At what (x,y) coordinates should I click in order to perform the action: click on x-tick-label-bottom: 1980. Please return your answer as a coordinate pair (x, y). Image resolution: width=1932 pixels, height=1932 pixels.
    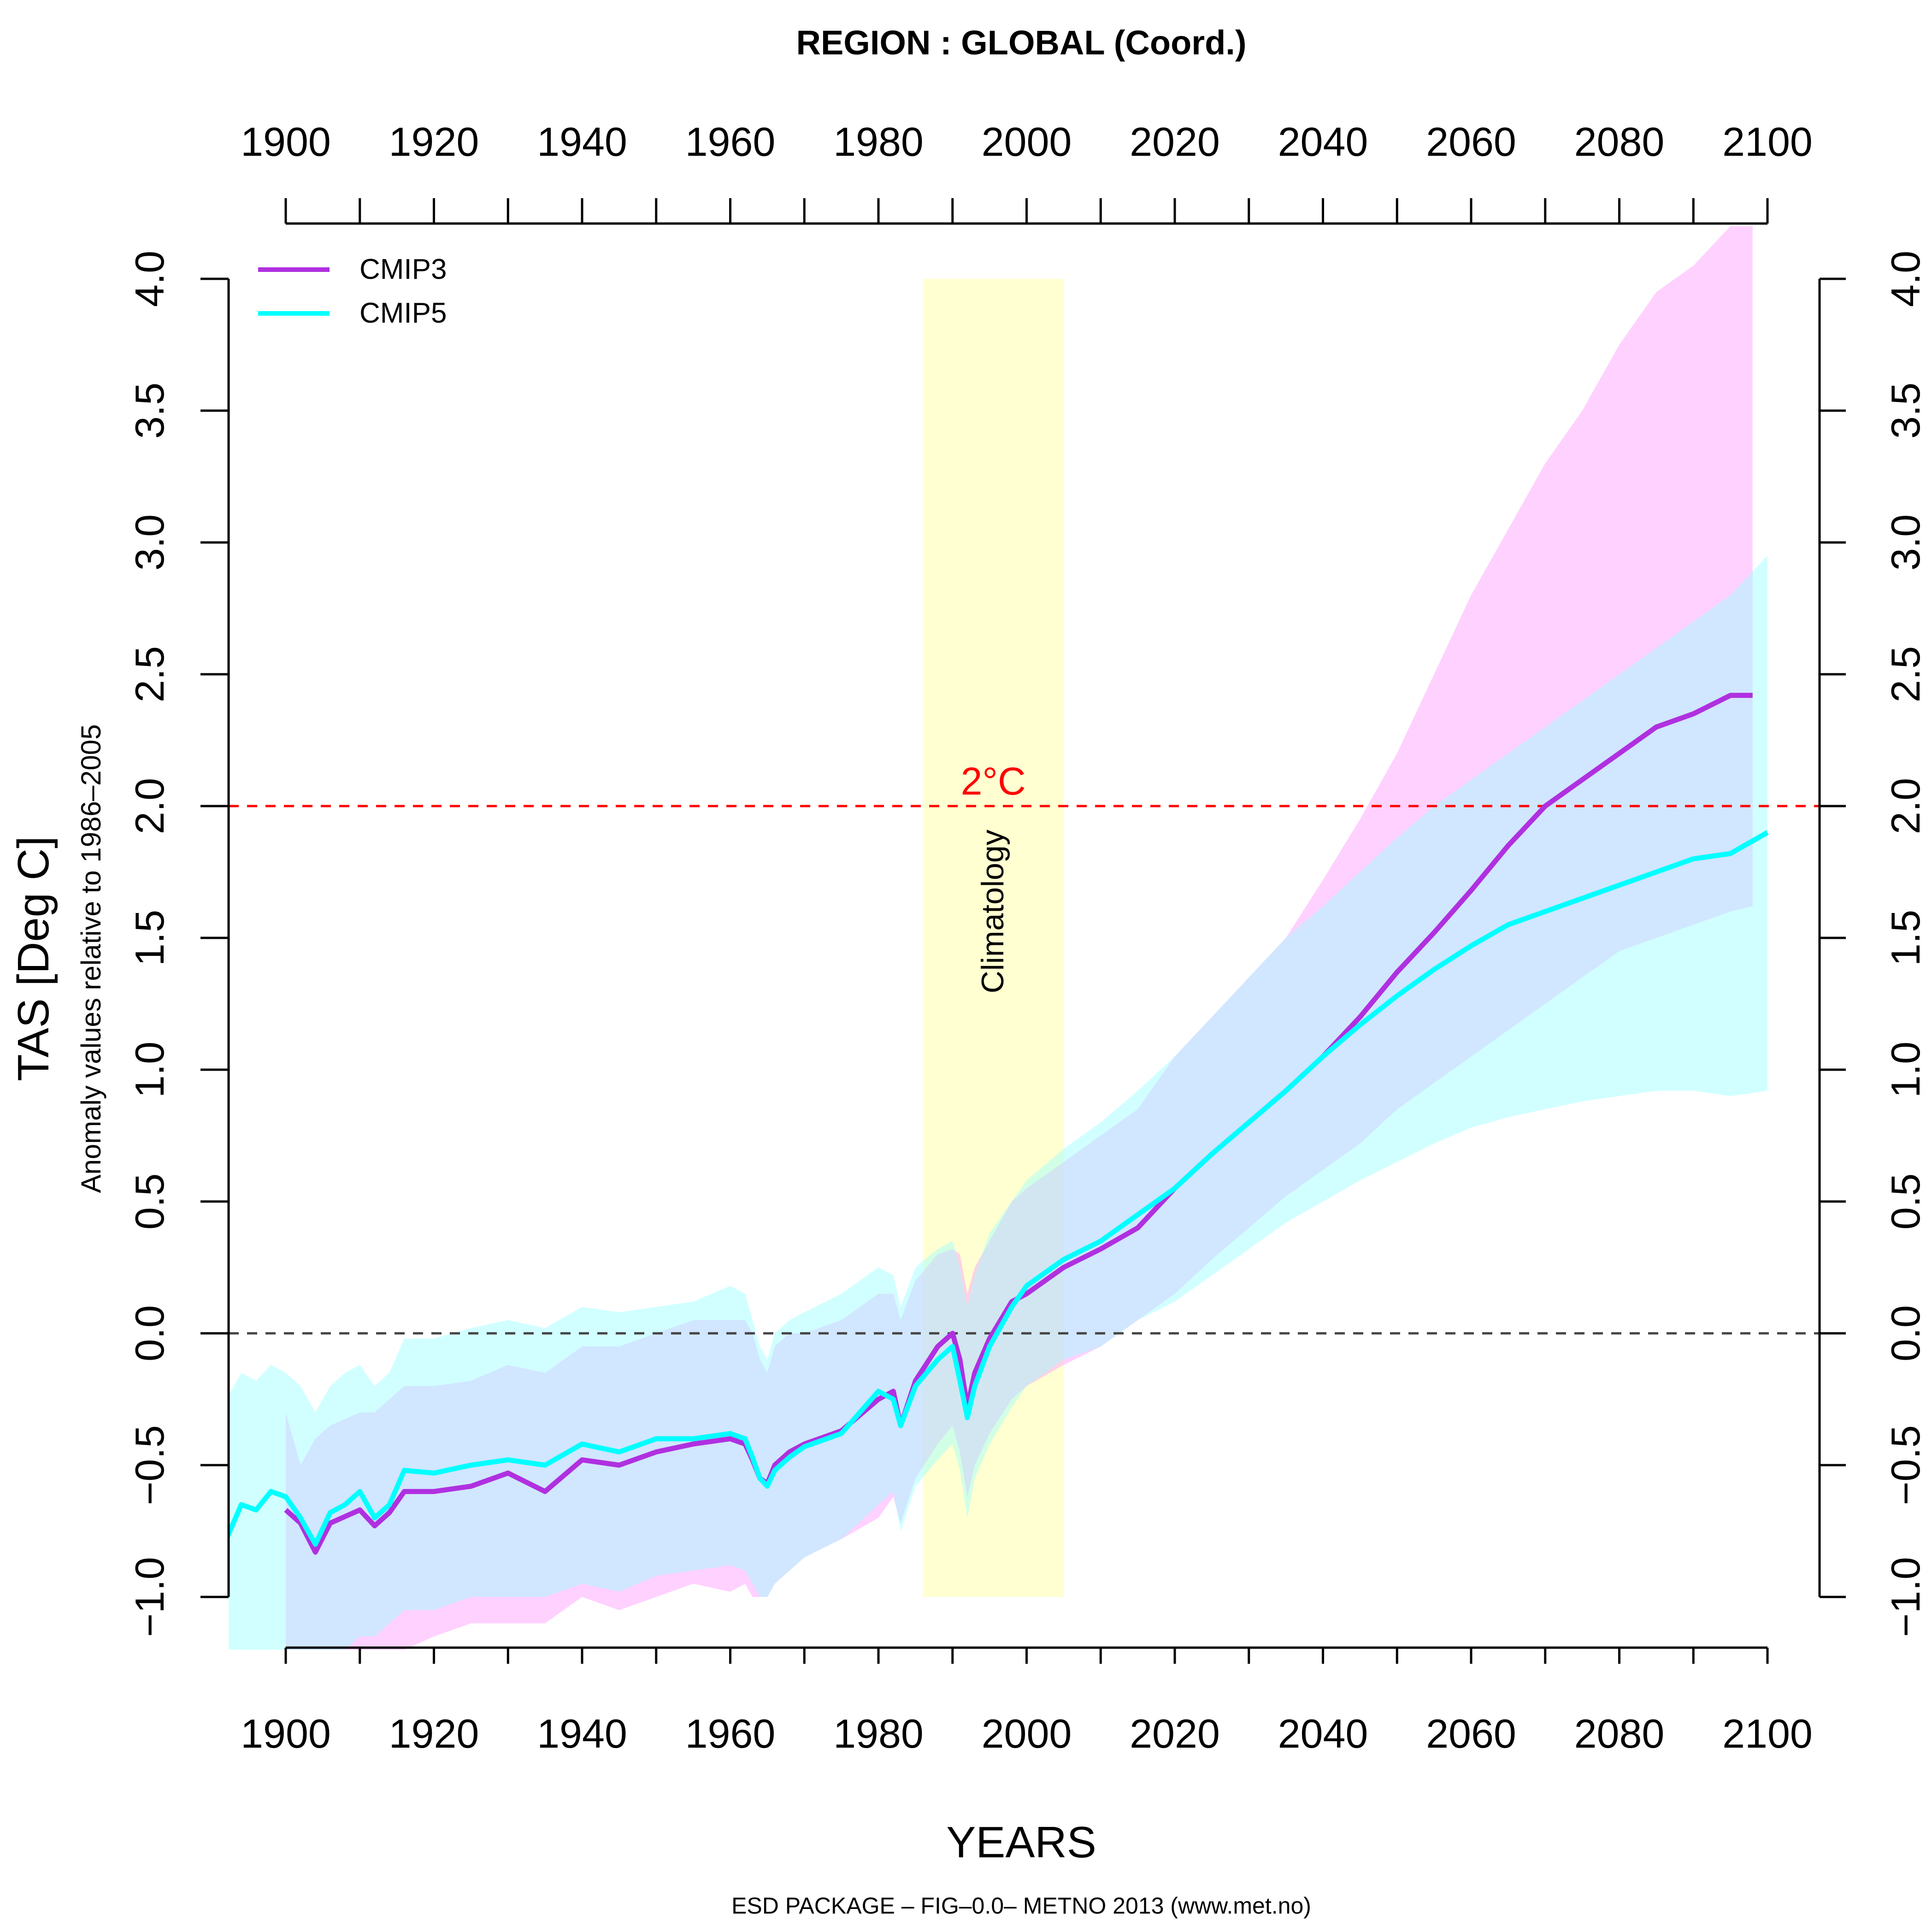
    Looking at the image, I should click on (878, 1733).